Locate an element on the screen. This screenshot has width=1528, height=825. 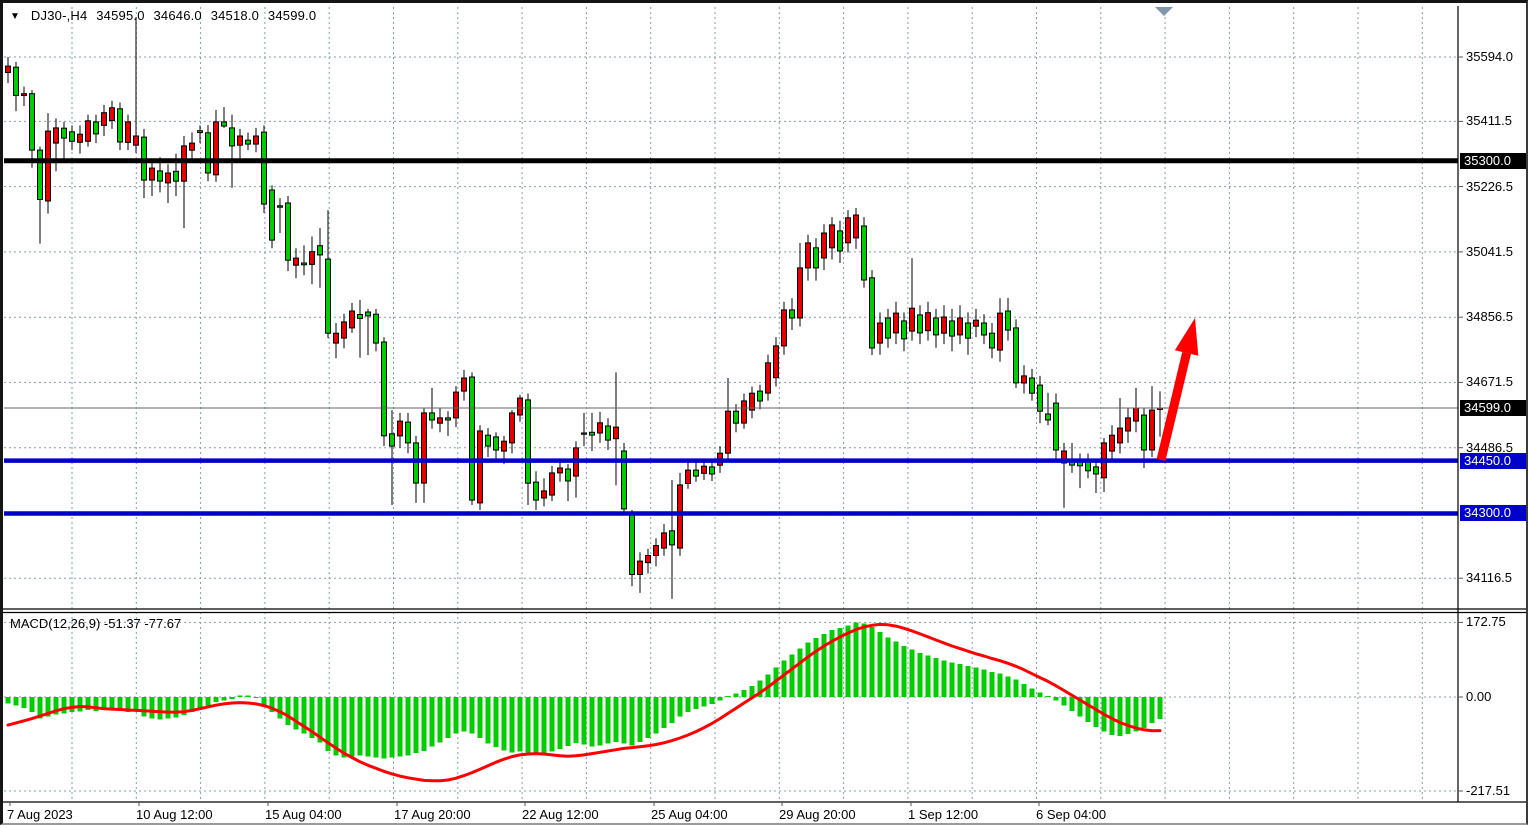
price-tick-label: 34856.5 is located at coordinates (1489, 316).